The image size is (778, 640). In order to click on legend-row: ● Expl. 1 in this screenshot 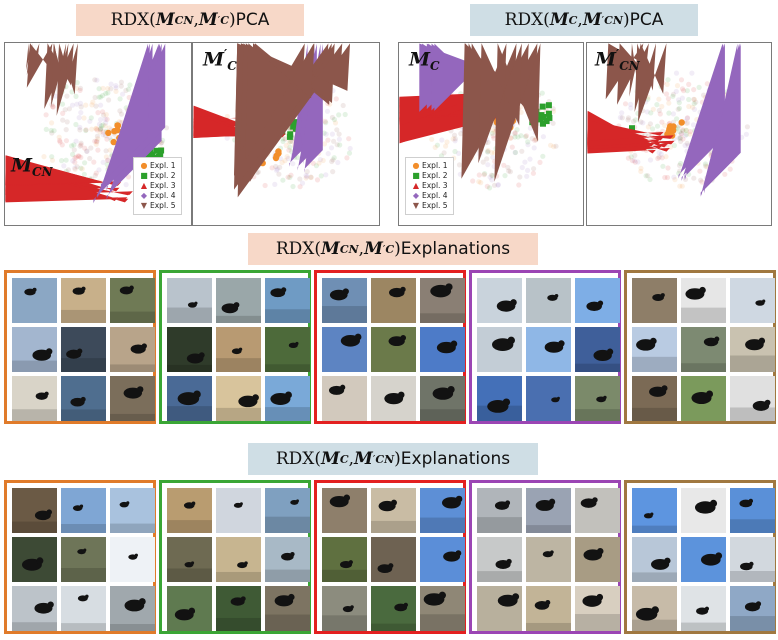, I will do `click(430, 165)`.